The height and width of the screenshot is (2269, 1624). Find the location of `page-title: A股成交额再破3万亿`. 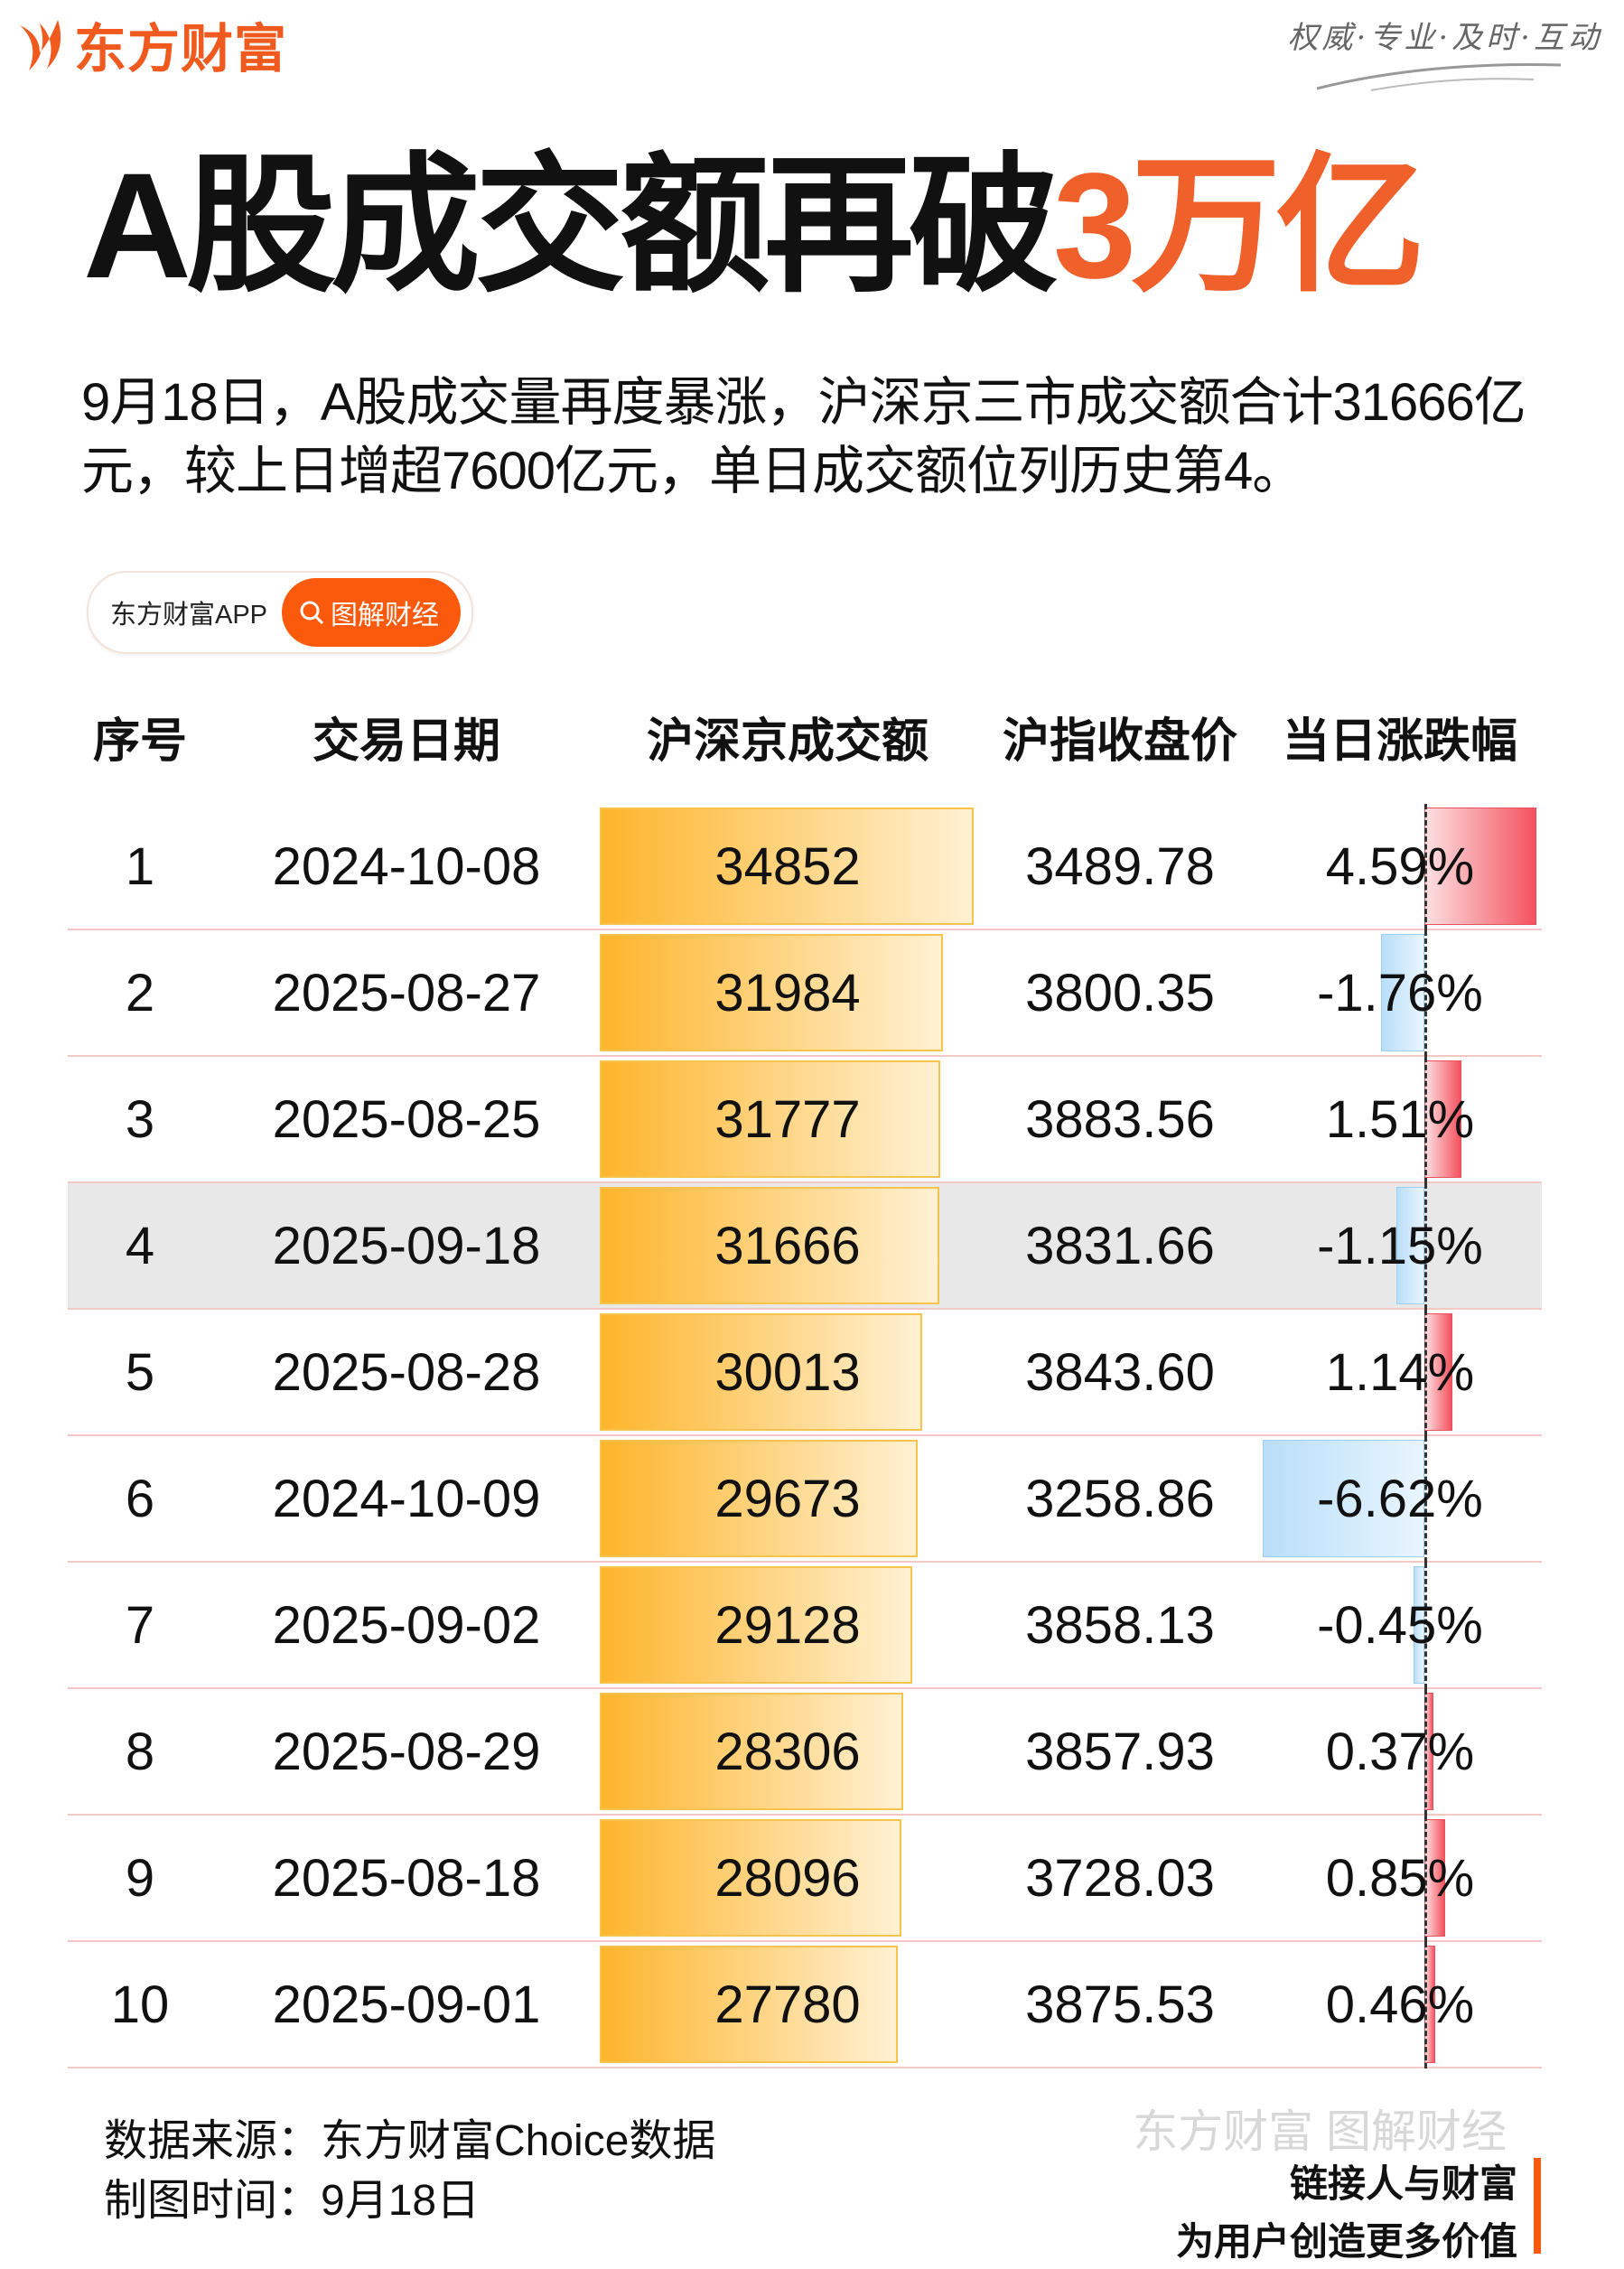

page-title: A股成交额再破3万亿 is located at coordinates (754, 227).